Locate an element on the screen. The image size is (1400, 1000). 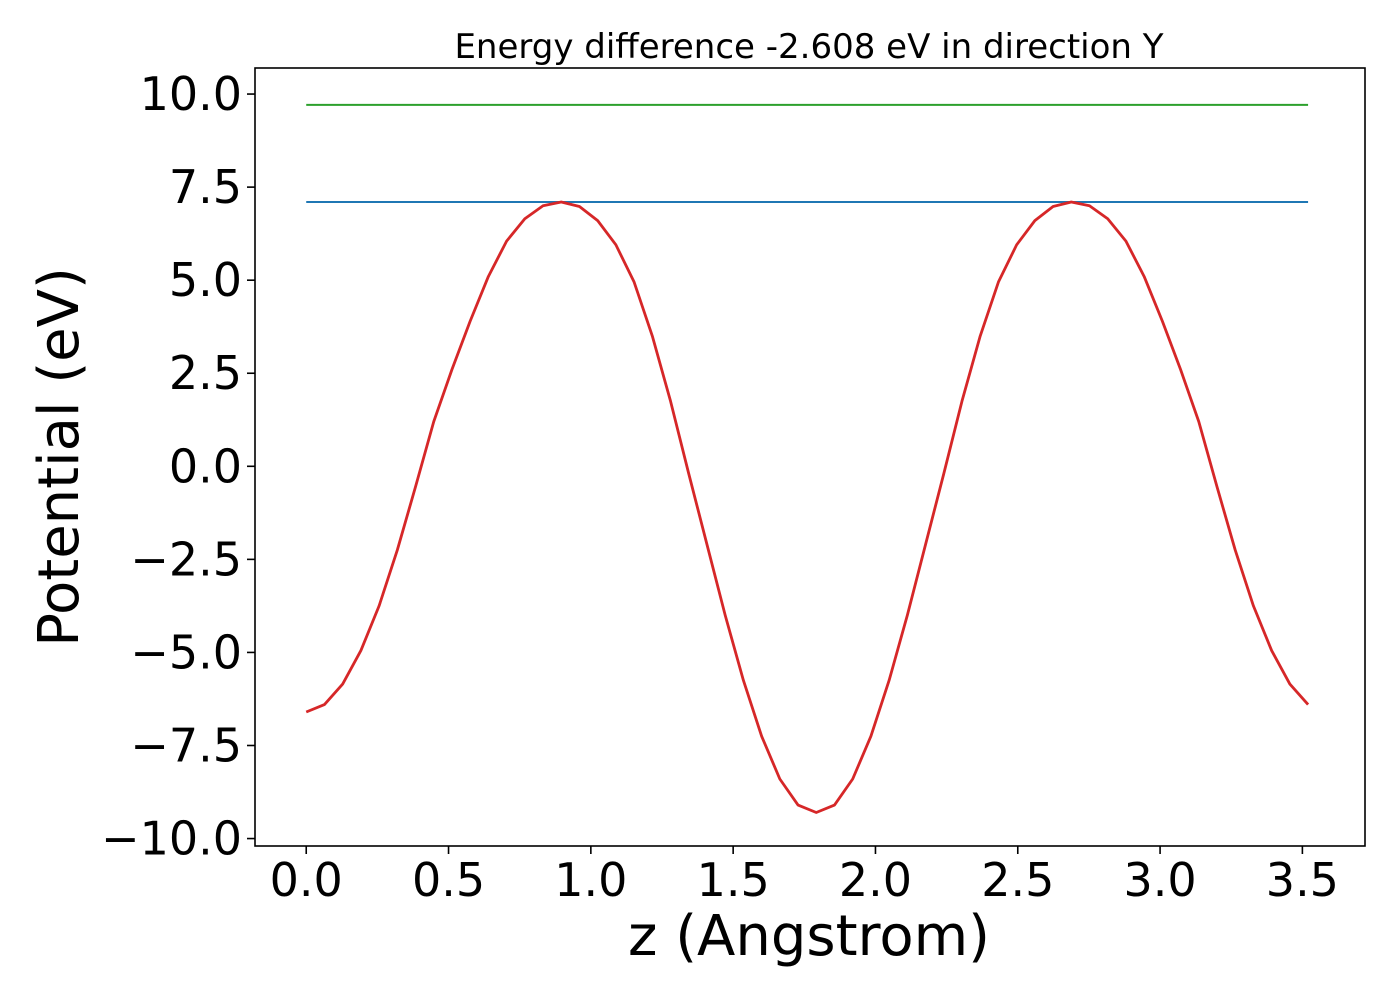
x-tick-label: 1.0 is located at coordinates (590, 880).